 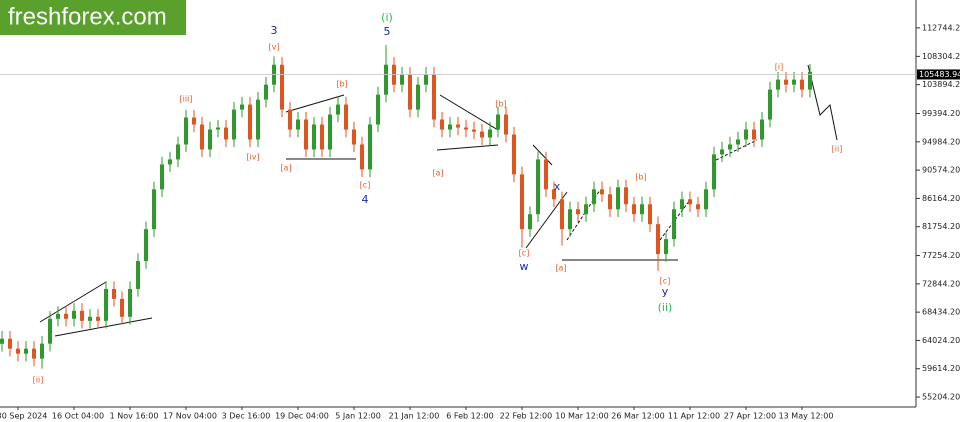 What do you see at coordinates (941, 368) in the screenshot?
I see `y-tick-label: 59614.20` at bounding box center [941, 368].